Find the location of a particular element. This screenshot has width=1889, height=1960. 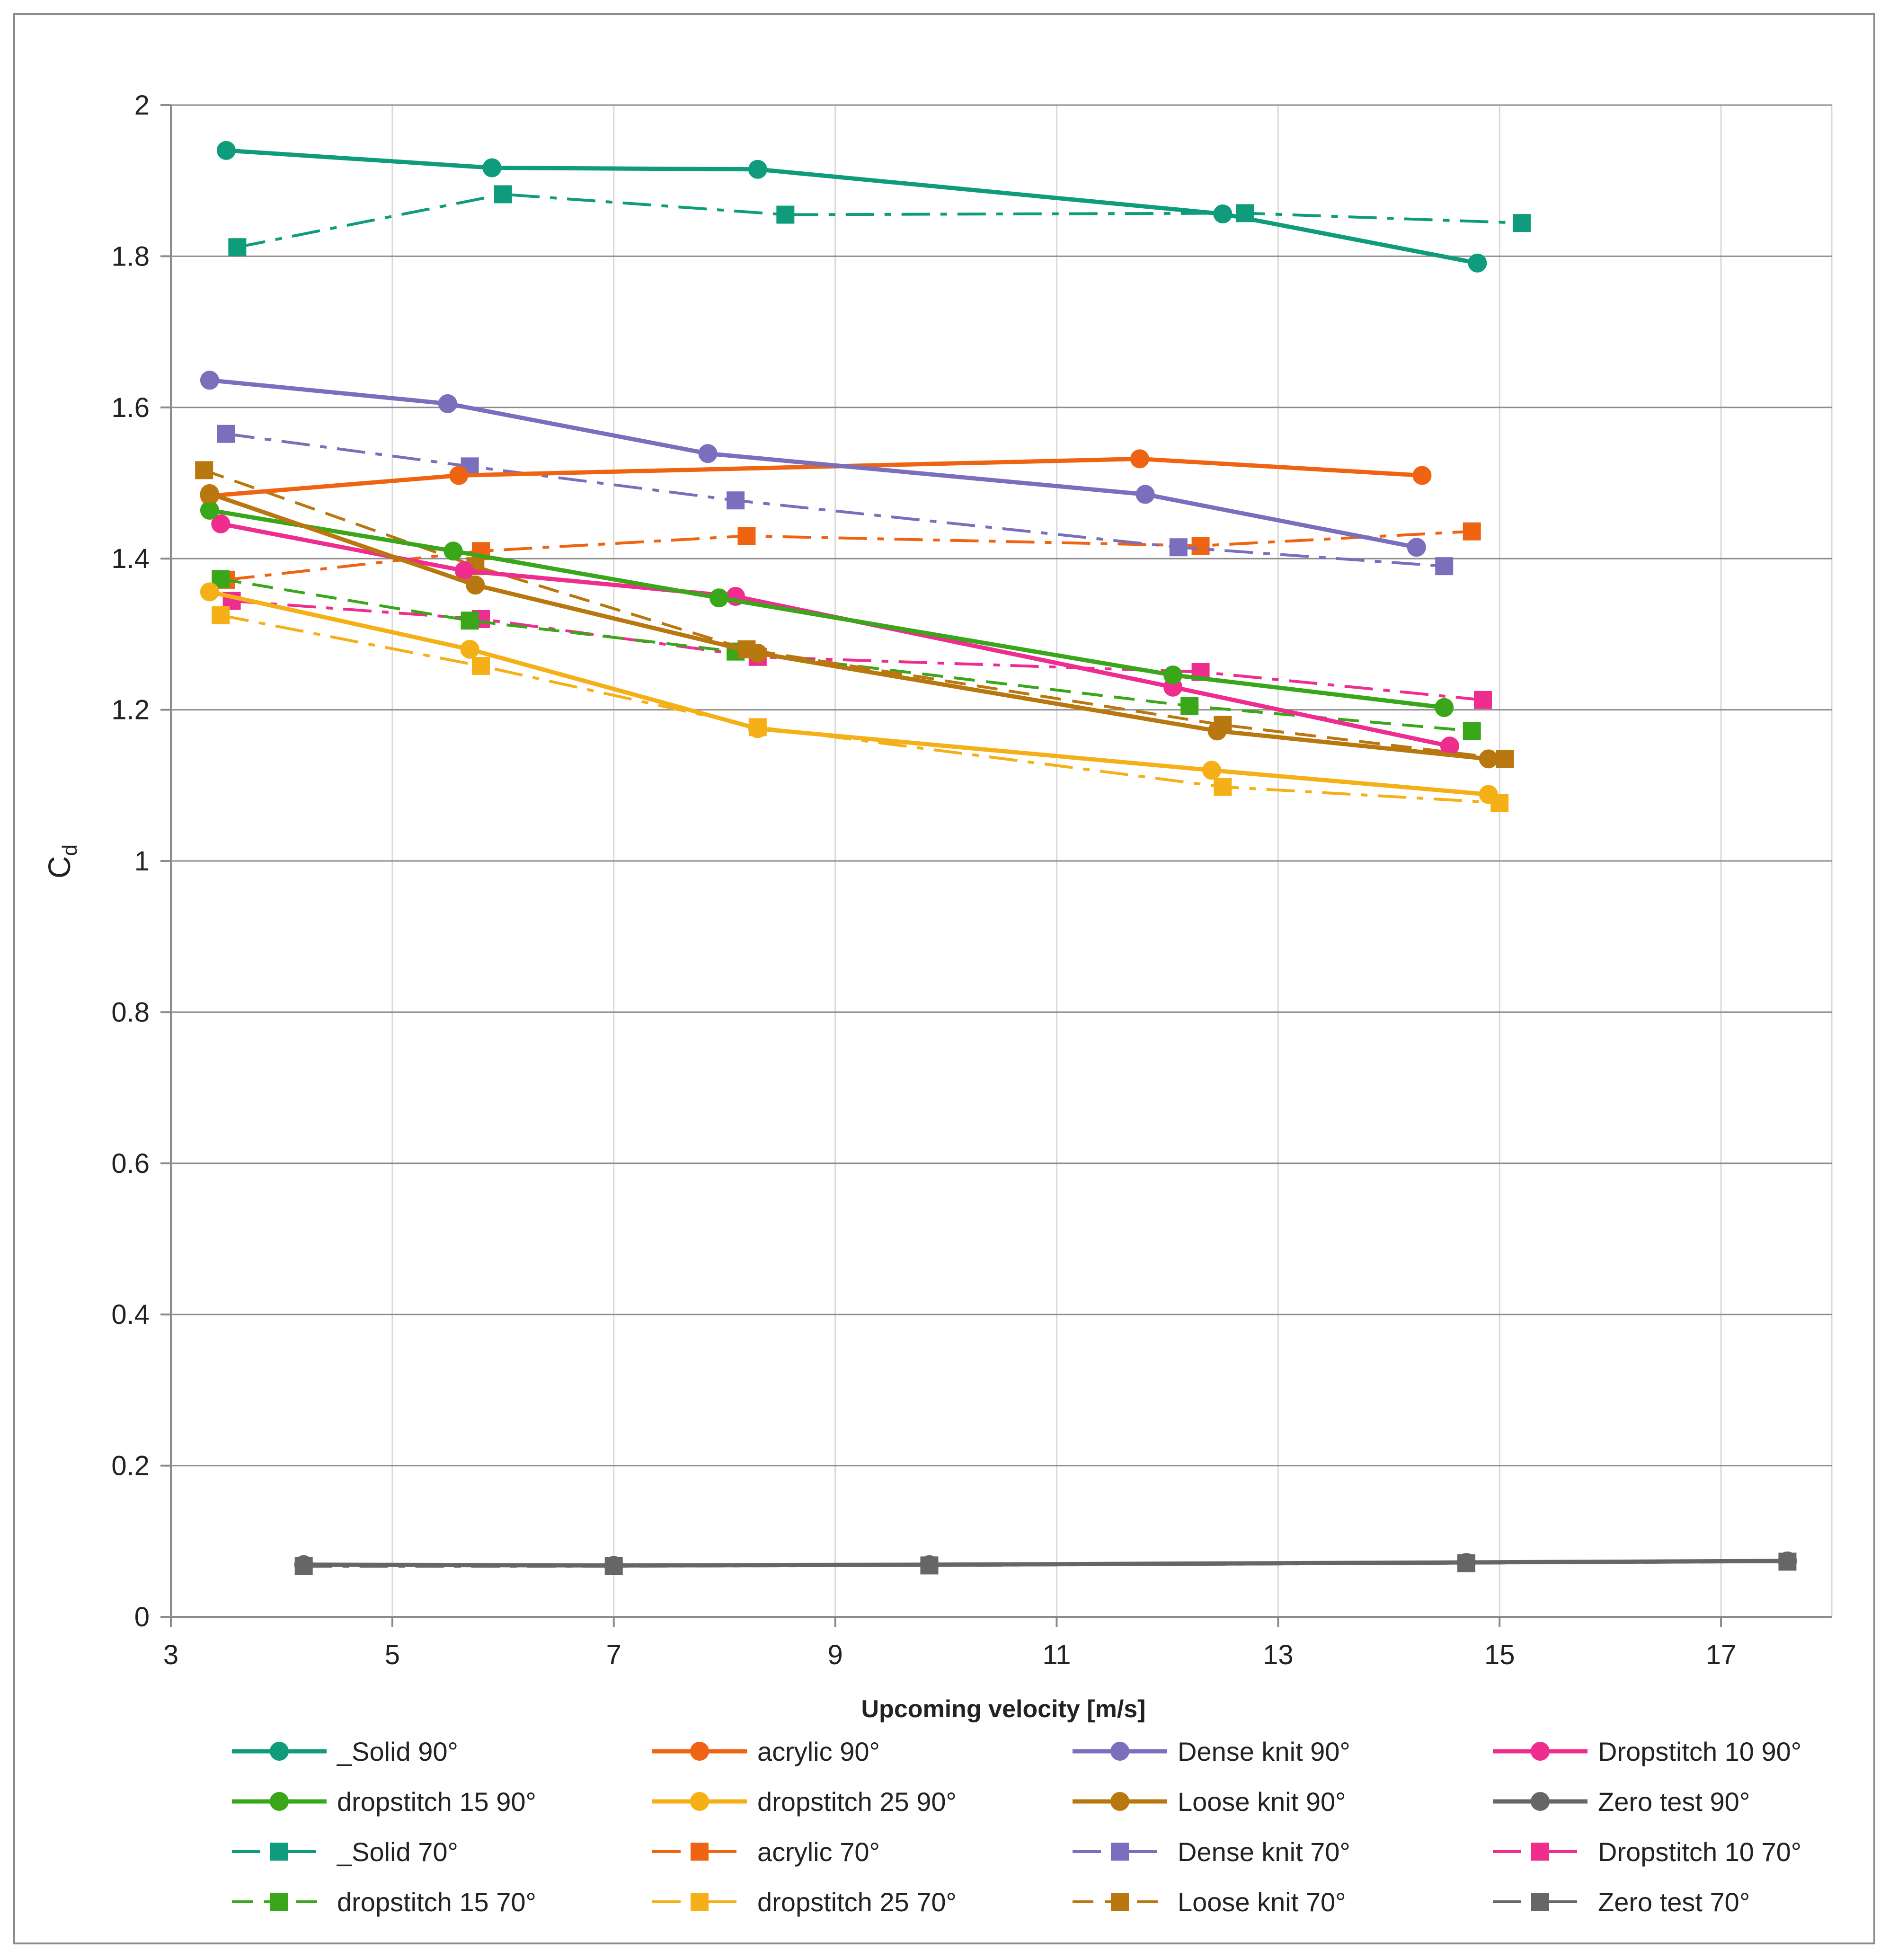

x-tick-label: 9 is located at coordinates (835, 1655).